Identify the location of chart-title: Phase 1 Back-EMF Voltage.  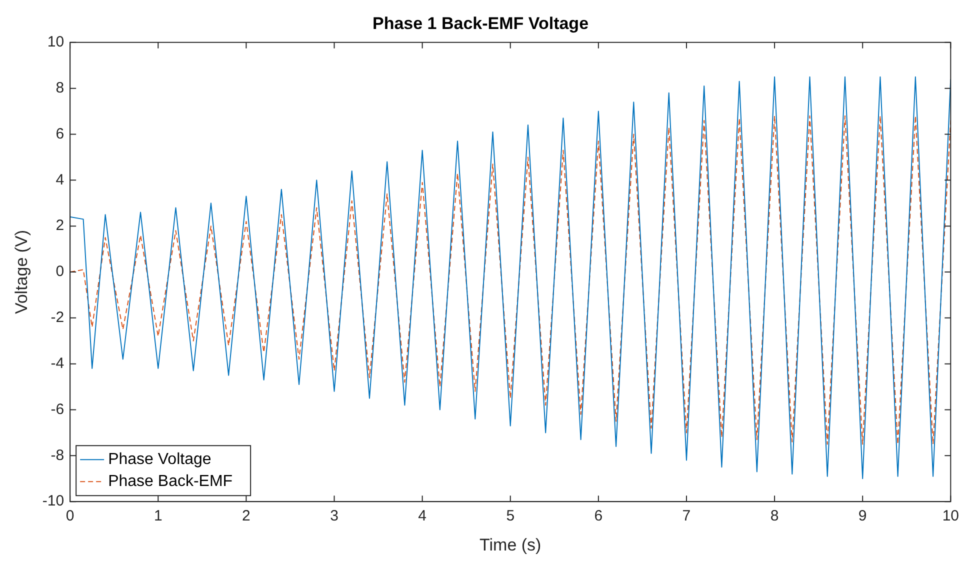
(480, 23).